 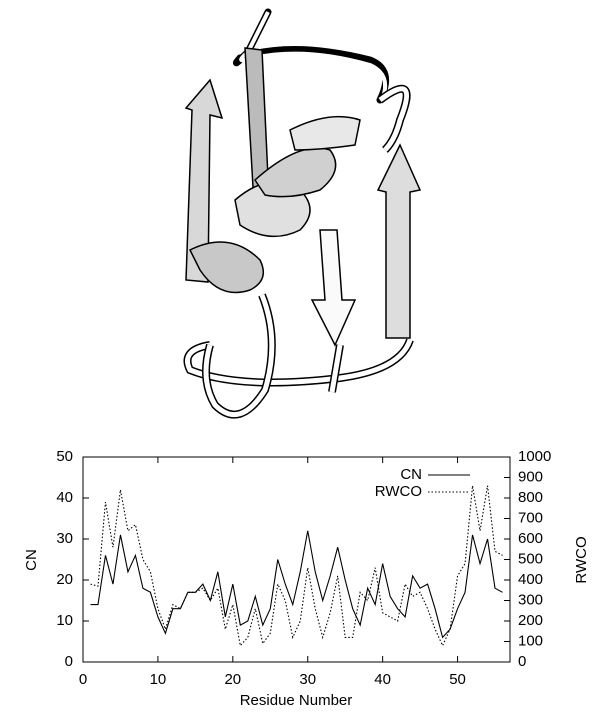 I want to click on y-tick-label: 40, so click(x=64, y=497).